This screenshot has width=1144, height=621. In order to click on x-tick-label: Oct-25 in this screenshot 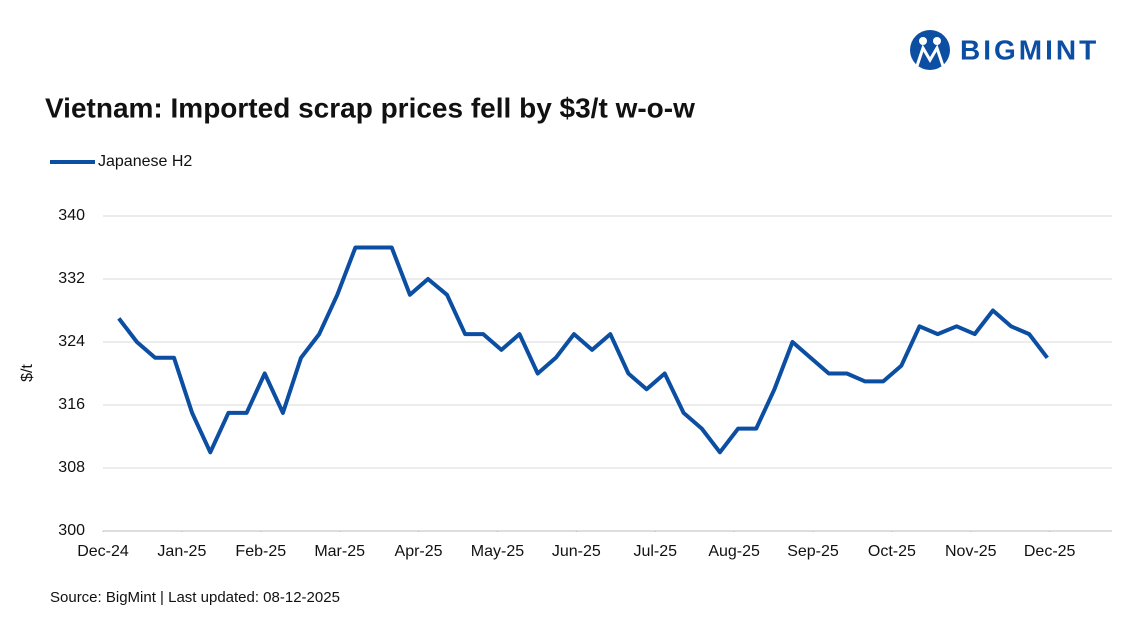, I will do `click(892, 551)`.